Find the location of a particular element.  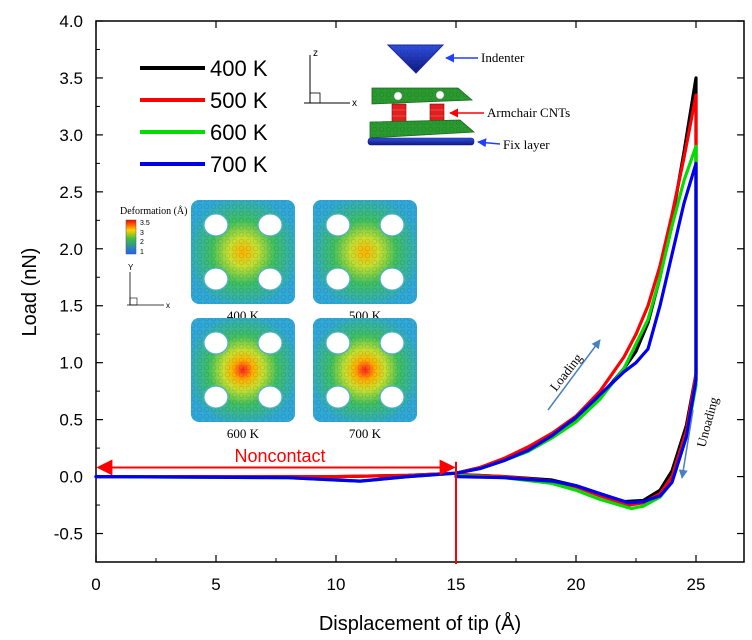

loading-arrow is located at coordinates (574, 375).